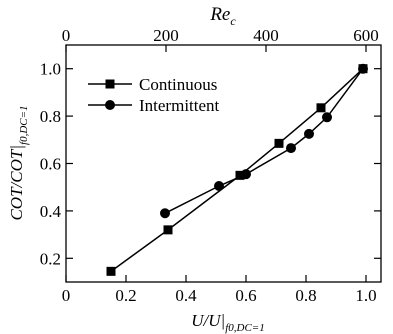 This screenshot has width=393, height=334. I want to click on legend: Continuous Intermittent, so click(154, 95).